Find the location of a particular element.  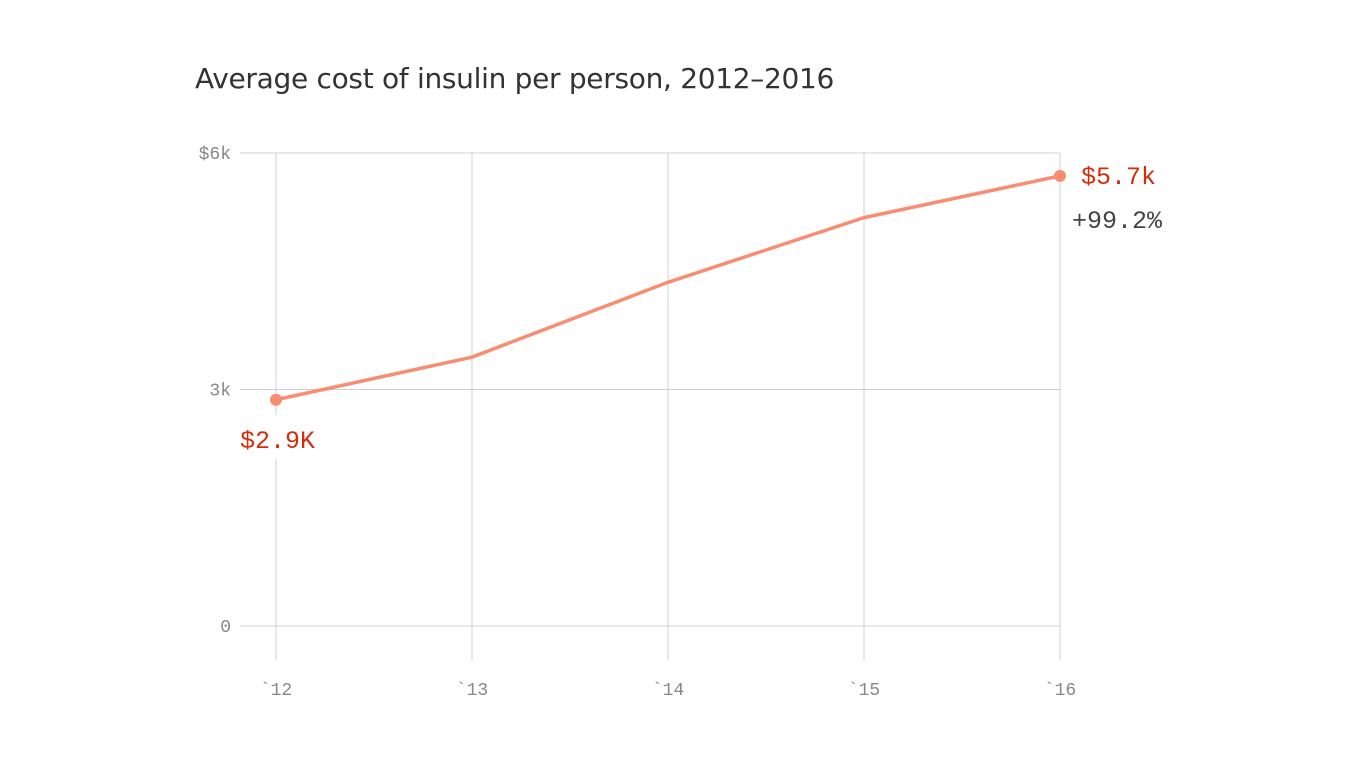

y-tick-label: 3k is located at coordinates (220, 392).